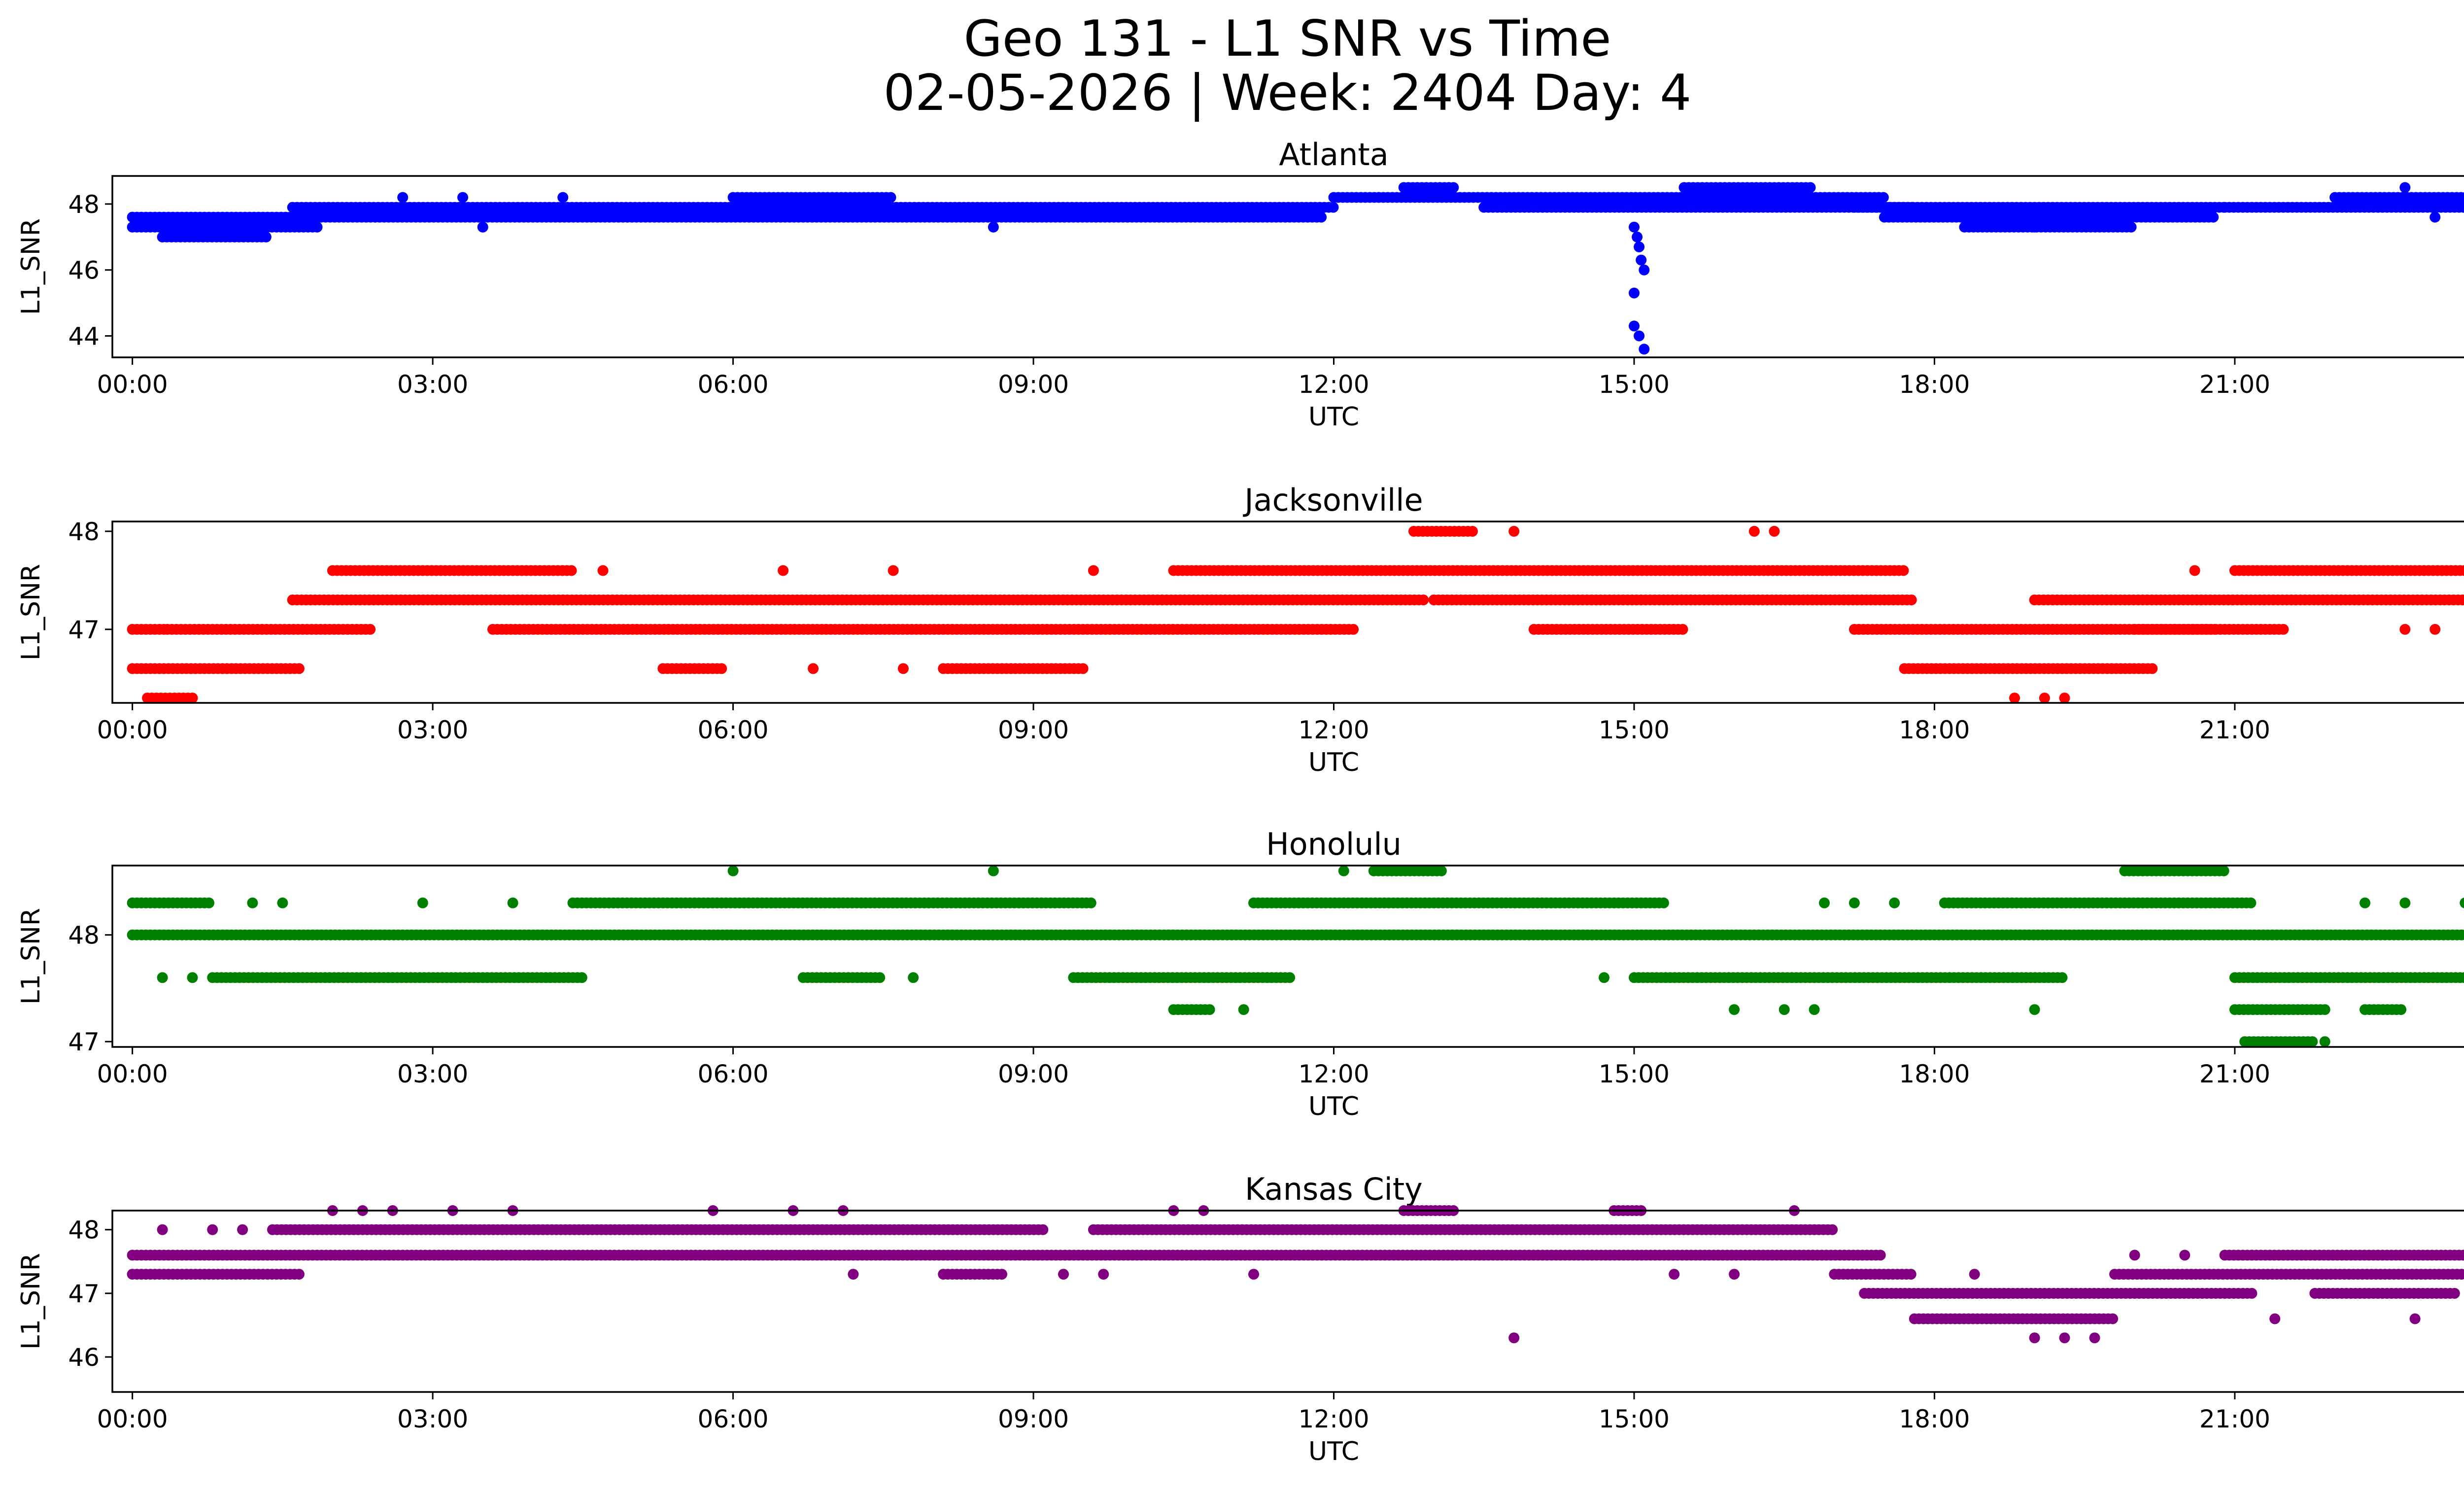  I want to click on y-tick-label: 44, so click(84, 336).